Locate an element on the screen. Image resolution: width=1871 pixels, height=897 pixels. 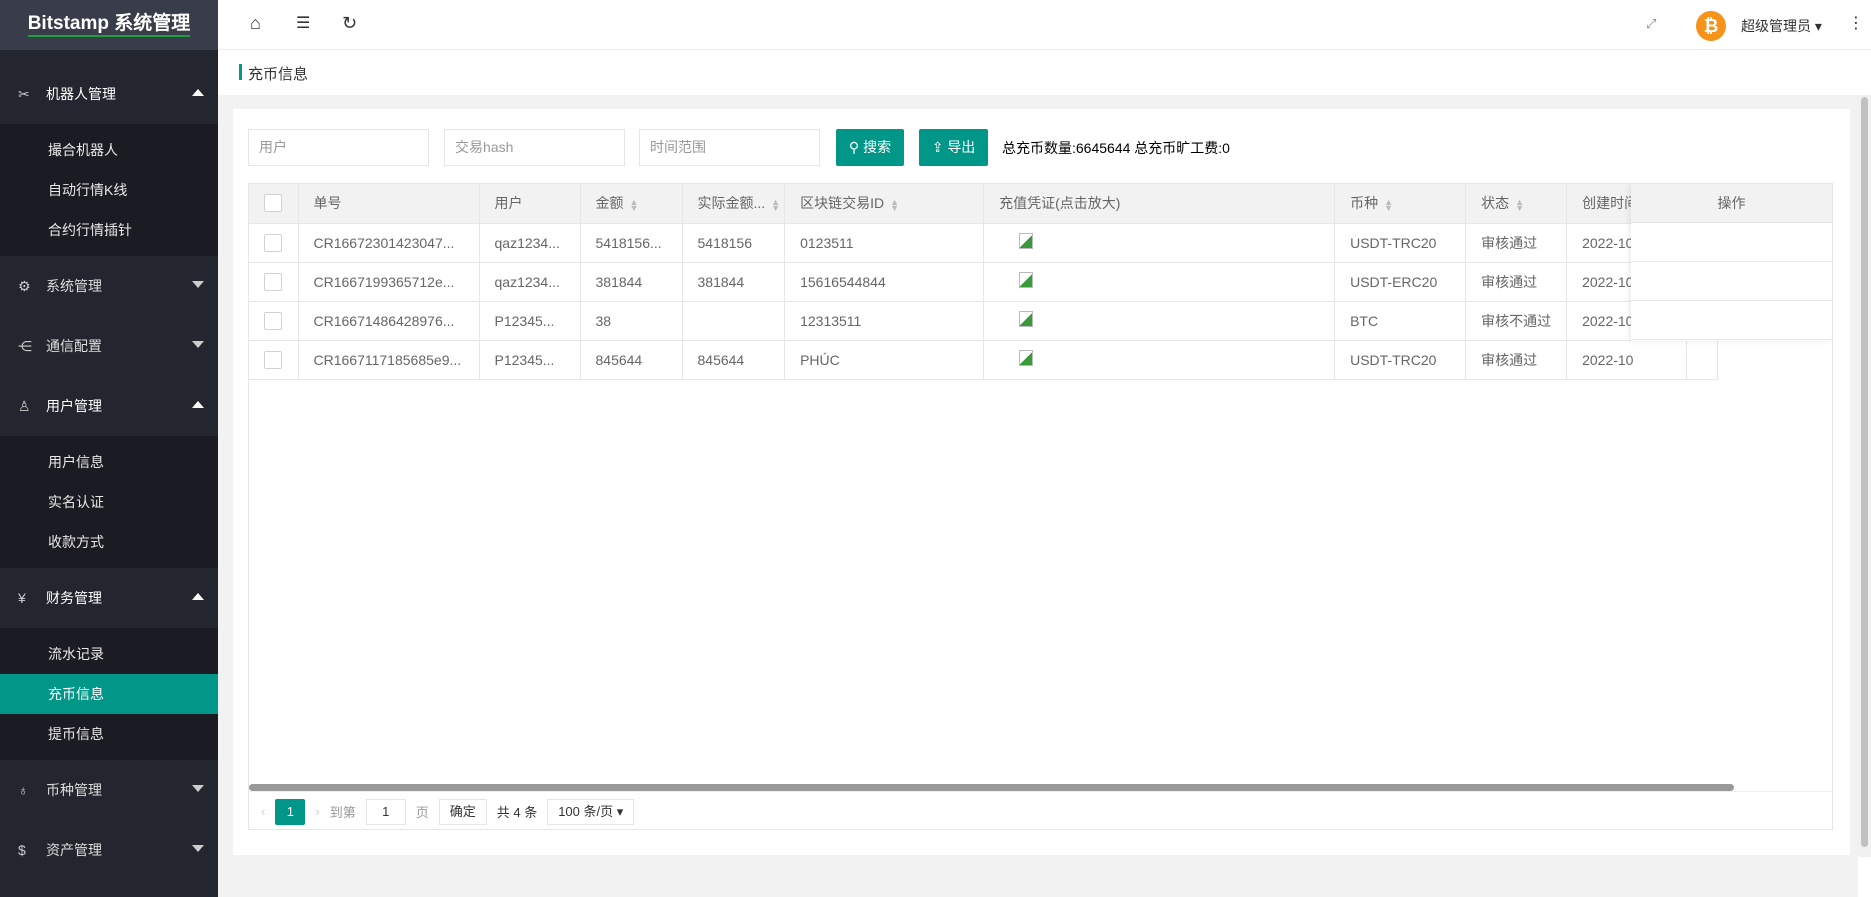
user-menu: 超级管理员 ▾ is located at coordinates (1781, 26).